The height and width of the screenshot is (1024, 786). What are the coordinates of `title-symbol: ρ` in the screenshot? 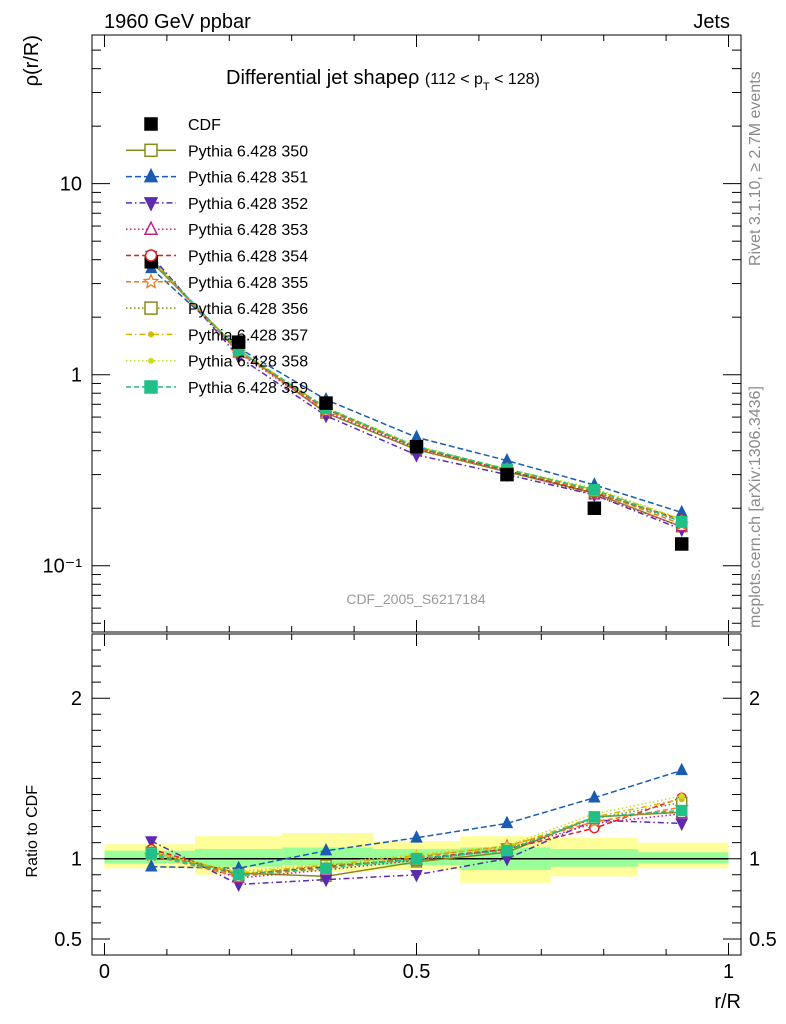 It's located at (413, 78).